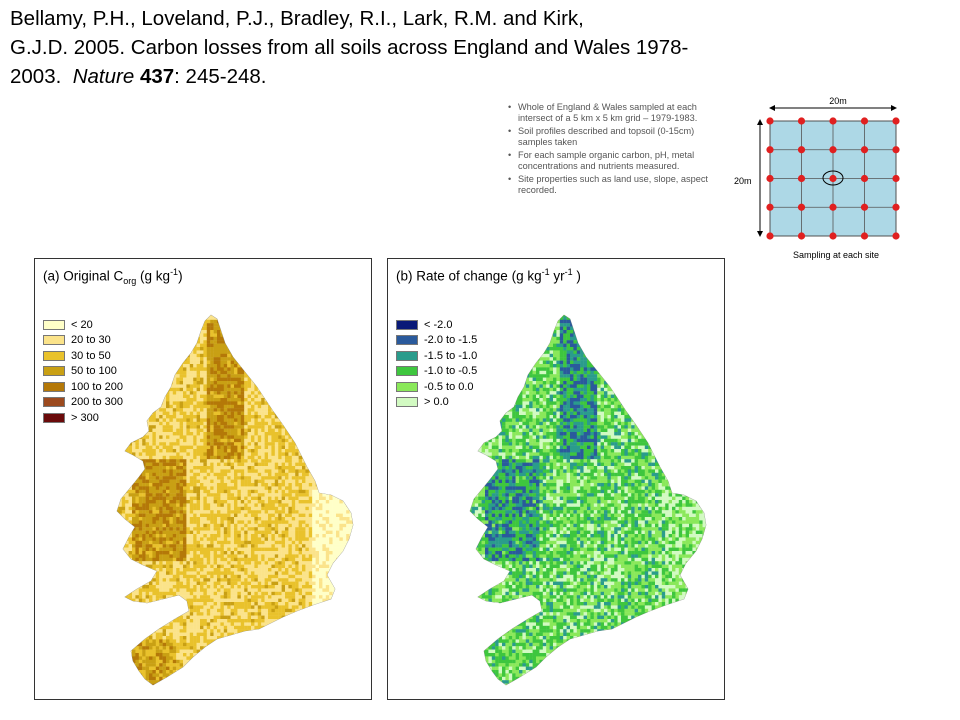  I want to click on legend-label: -1.0 to -0.5, so click(451, 371).